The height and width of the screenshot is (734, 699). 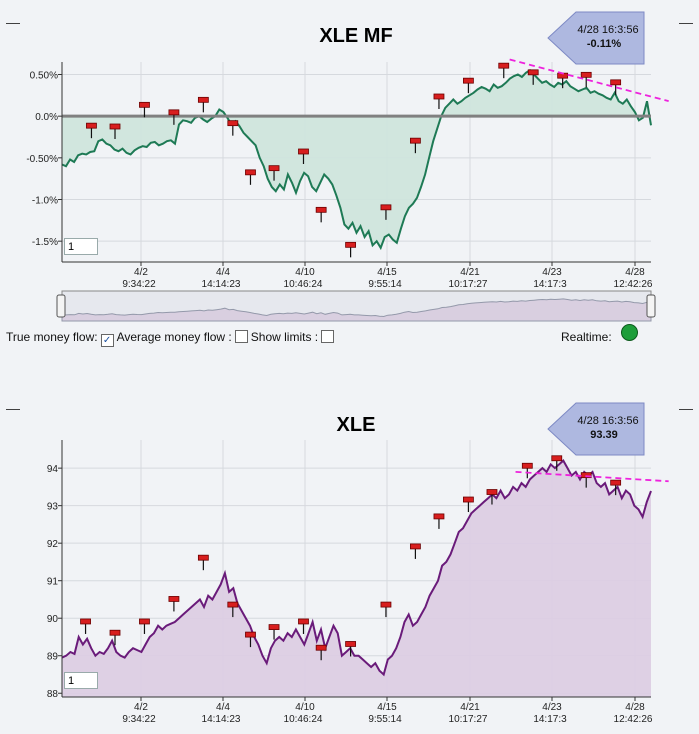 I want to click on realtime-label: Realtime:, so click(x=586, y=337).